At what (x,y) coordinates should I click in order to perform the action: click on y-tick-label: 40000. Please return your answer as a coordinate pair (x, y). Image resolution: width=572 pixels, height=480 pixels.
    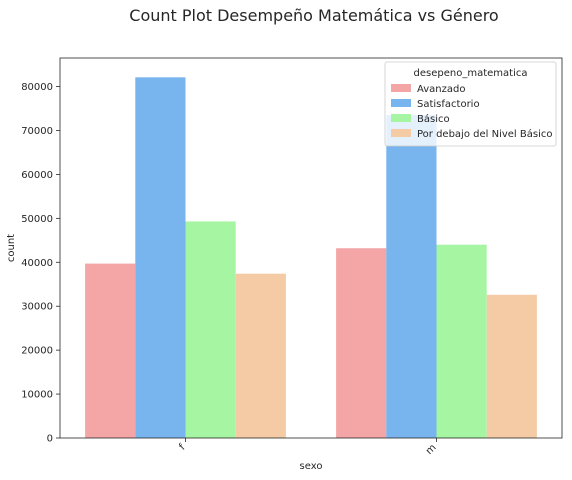
    Looking at the image, I should click on (37, 263).